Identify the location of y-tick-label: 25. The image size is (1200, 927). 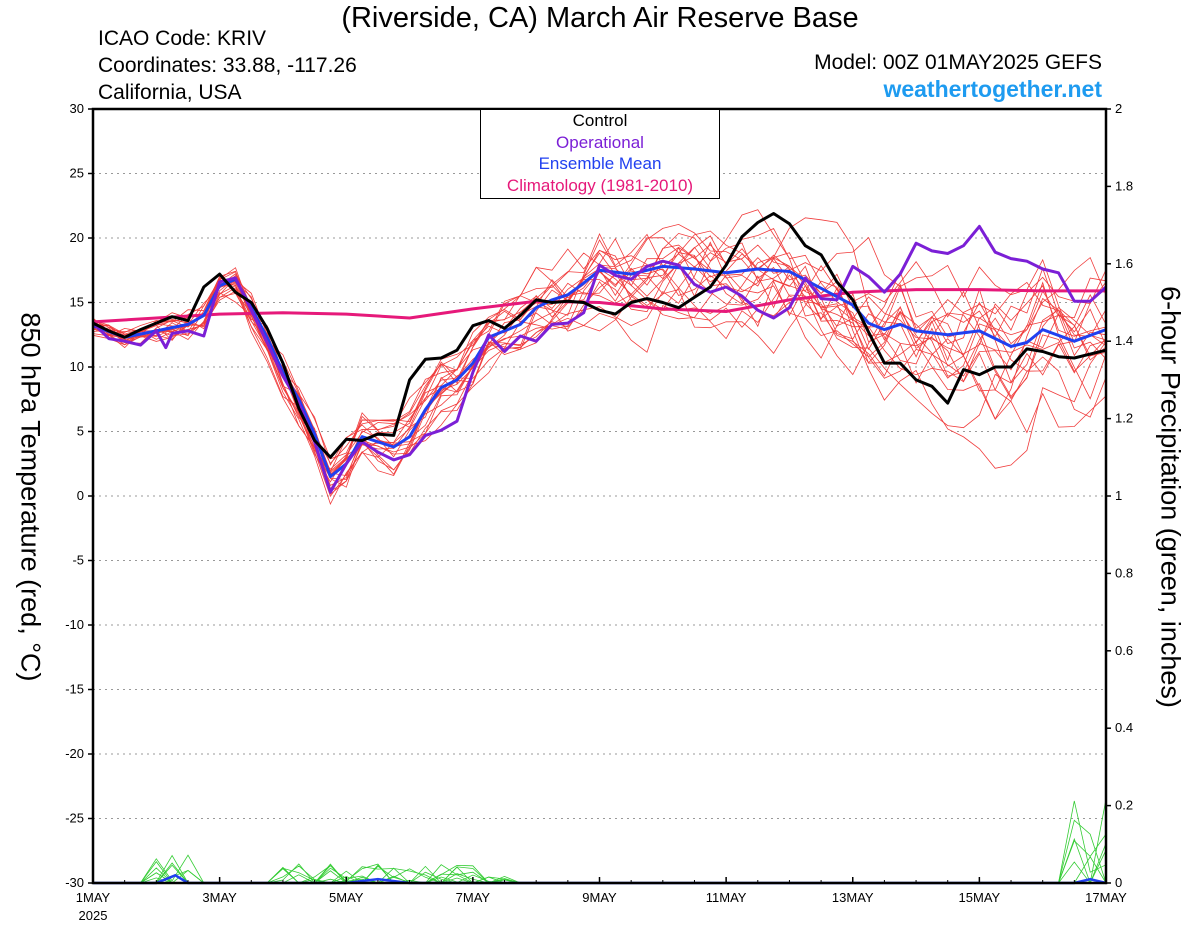
(77, 173).